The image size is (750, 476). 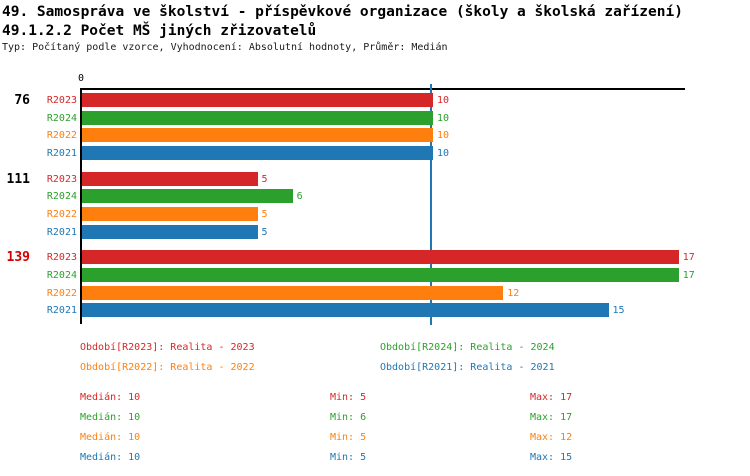 I want to click on bar-value-label: 6, so click(x=299, y=197).